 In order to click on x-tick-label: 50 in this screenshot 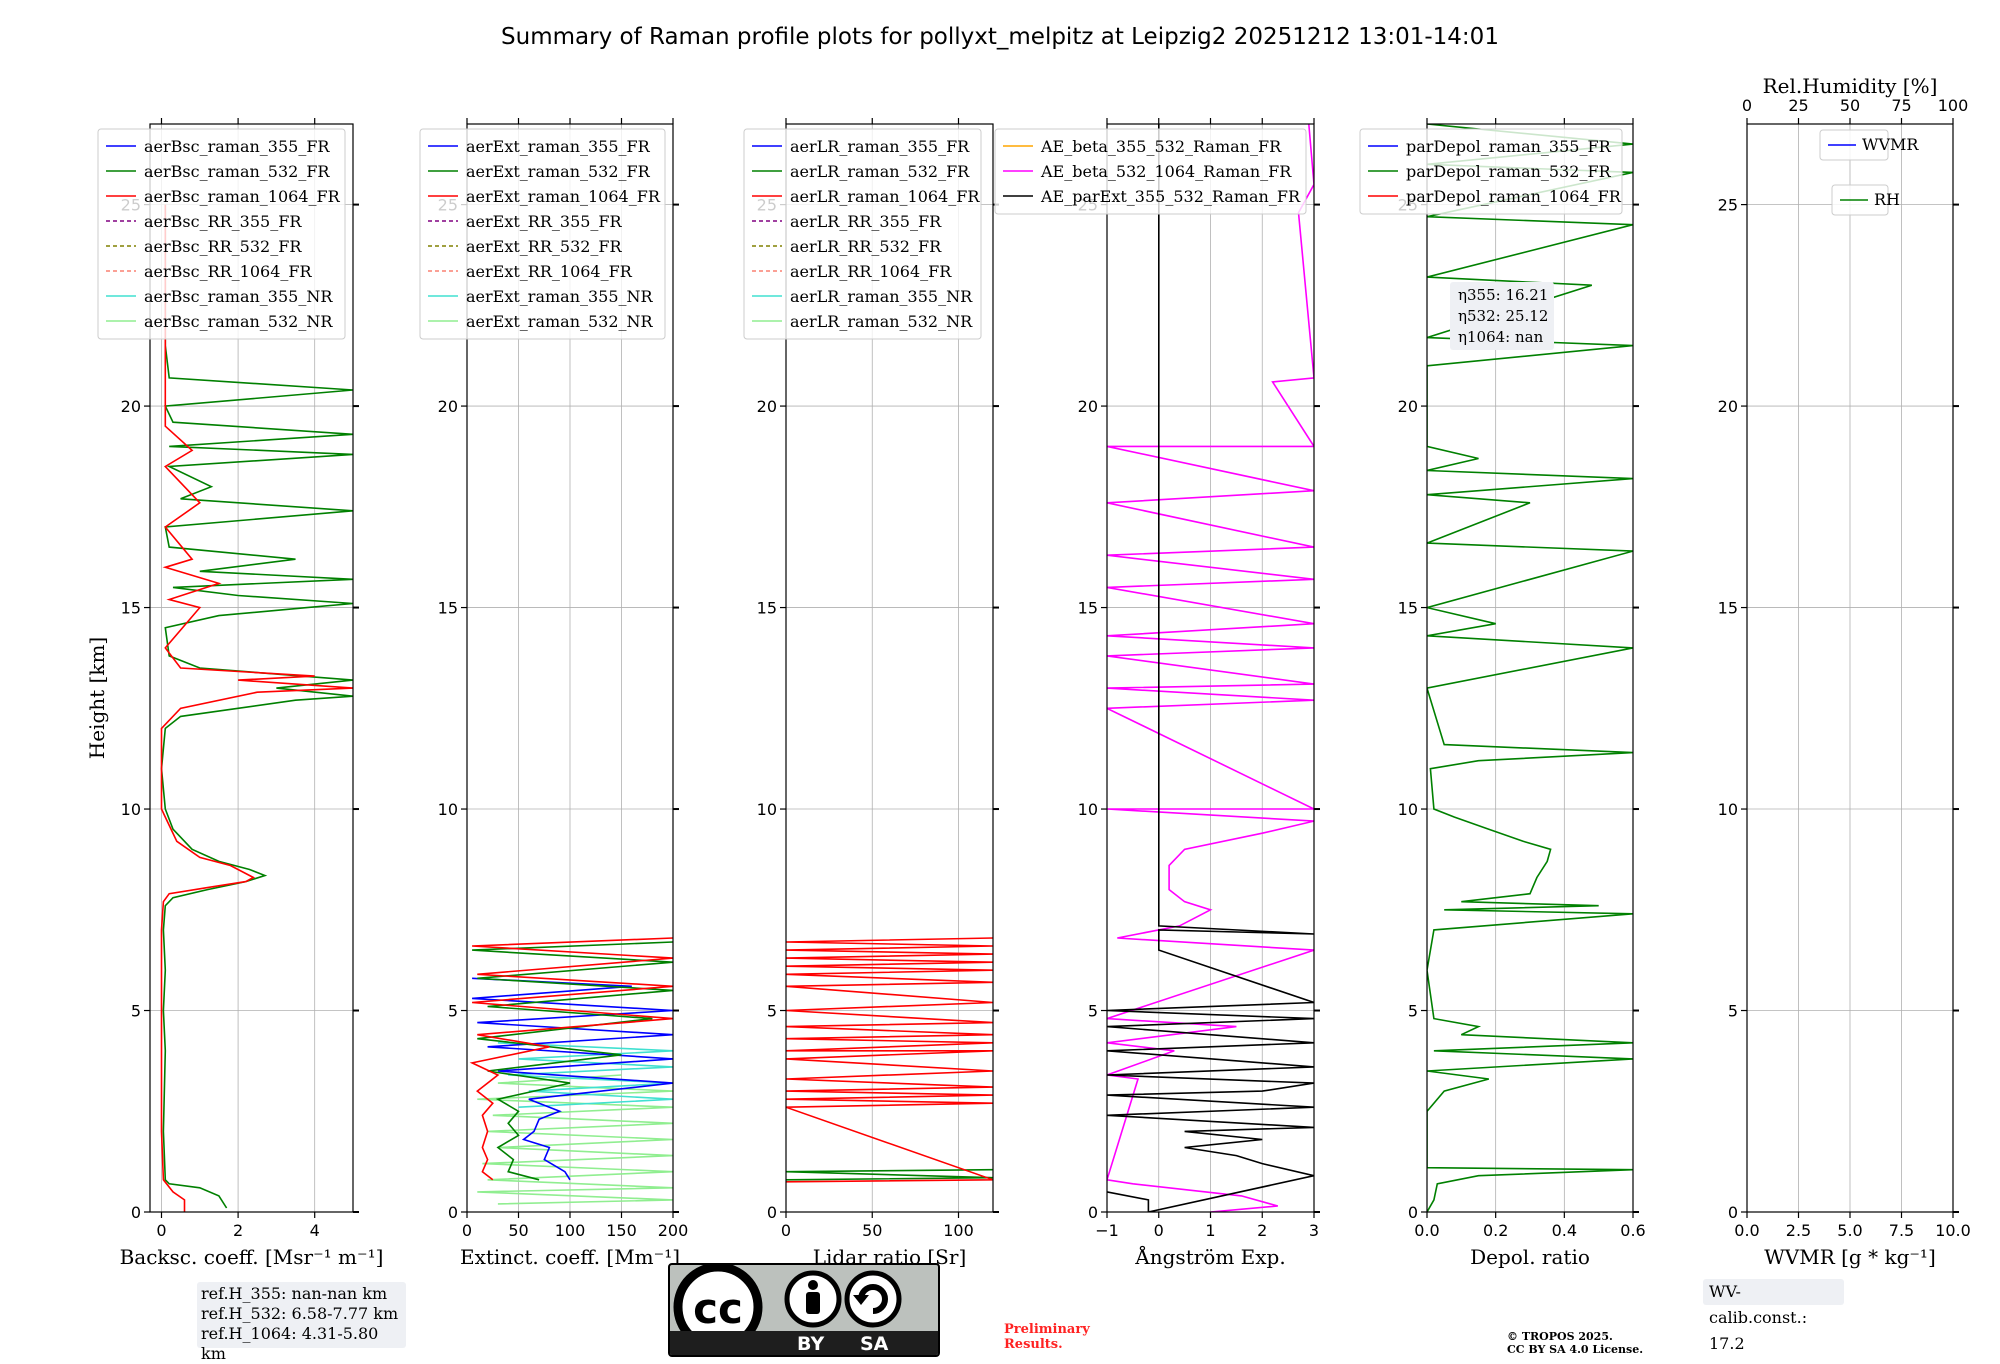, I will do `click(872, 1230)`.